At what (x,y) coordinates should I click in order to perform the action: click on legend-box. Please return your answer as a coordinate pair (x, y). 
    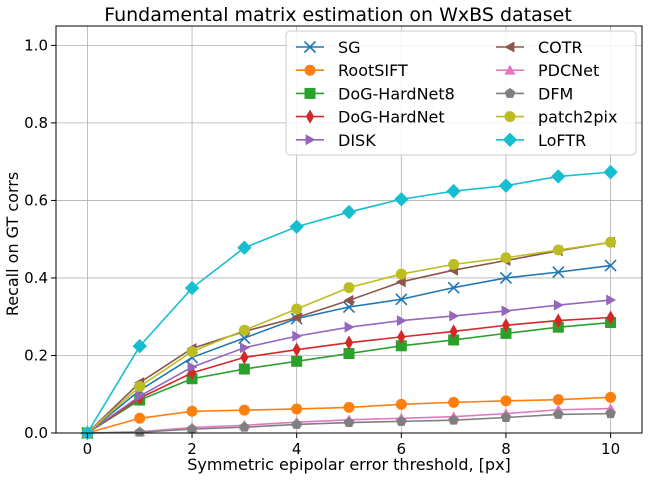
    Looking at the image, I should click on (461, 93).